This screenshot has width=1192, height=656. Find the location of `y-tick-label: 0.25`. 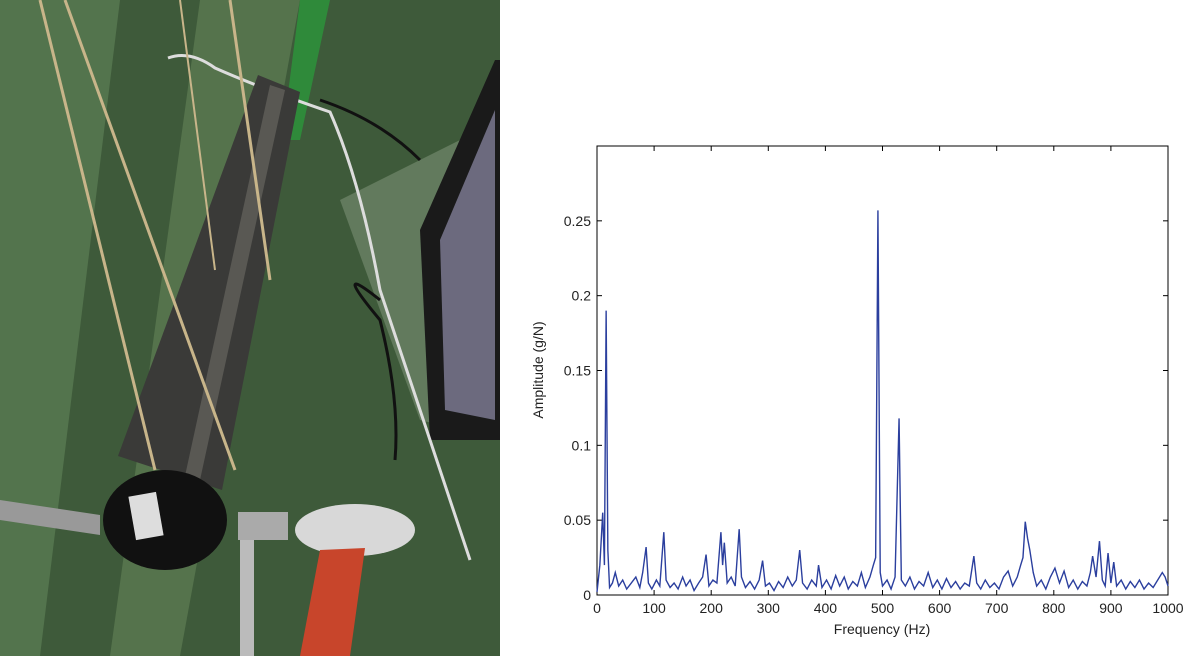

y-tick-label: 0.25 is located at coordinates (577, 221).